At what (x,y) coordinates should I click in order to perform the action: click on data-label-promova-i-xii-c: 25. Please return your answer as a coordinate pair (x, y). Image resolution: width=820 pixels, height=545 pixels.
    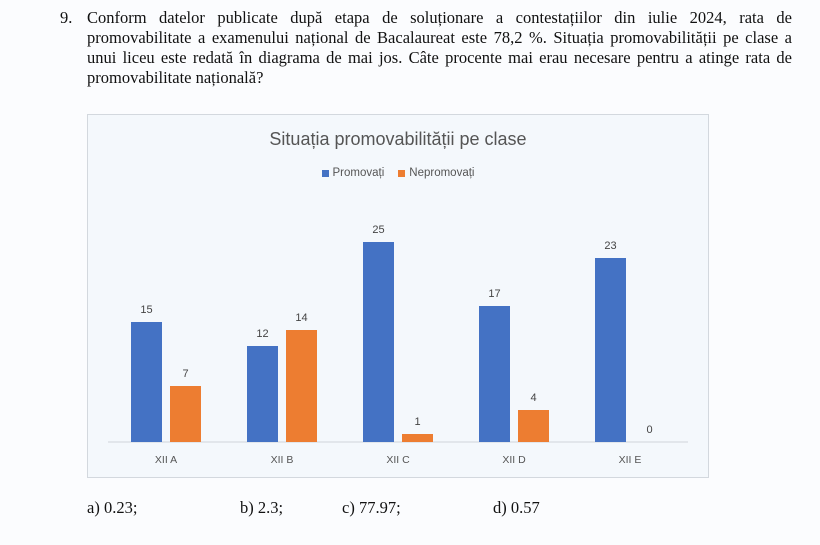
    Looking at the image, I should click on (378, 230).